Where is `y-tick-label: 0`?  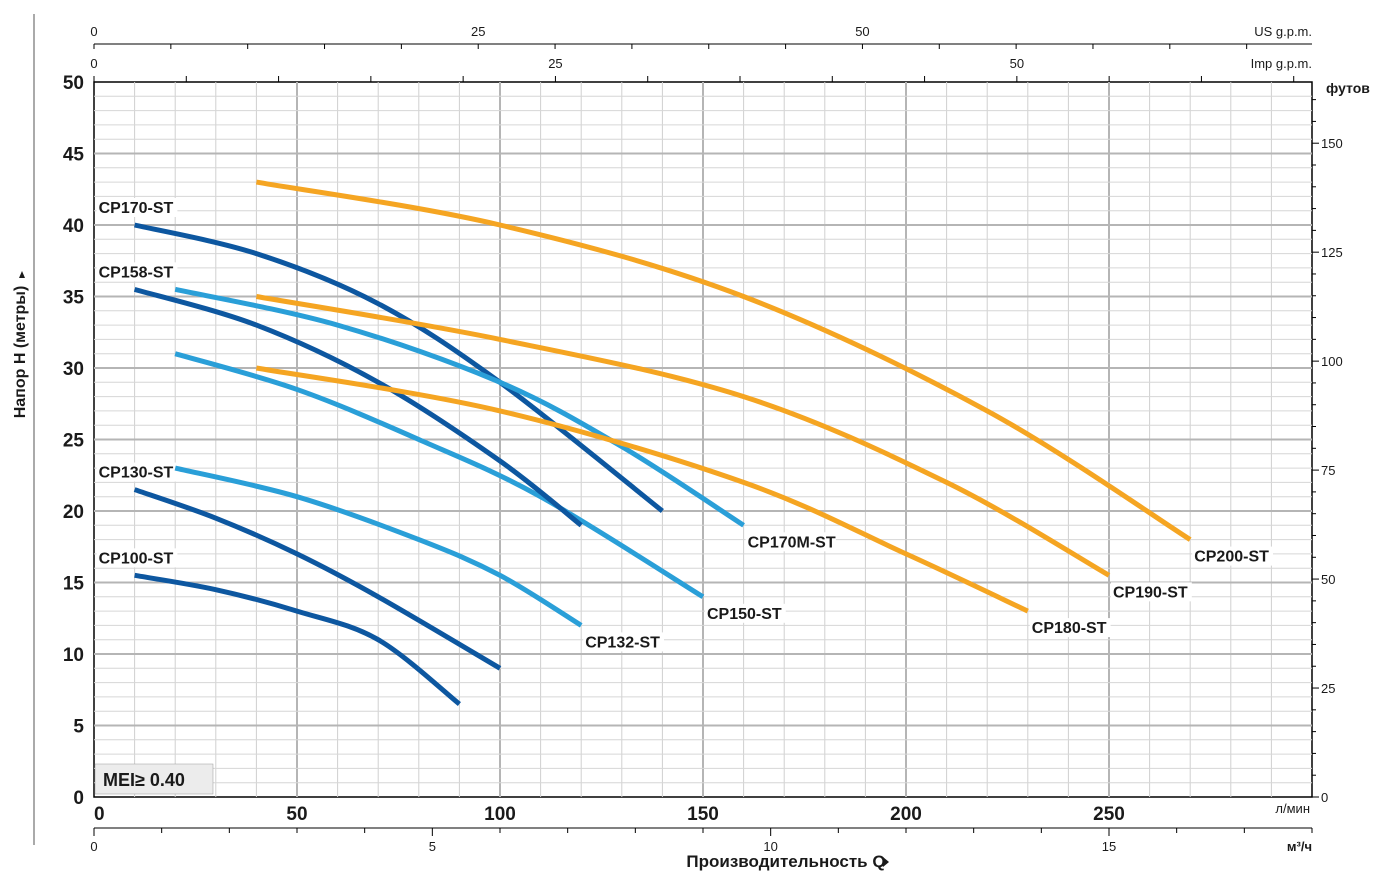
y-tick-label: 0 is located at coordinates (78, 798).